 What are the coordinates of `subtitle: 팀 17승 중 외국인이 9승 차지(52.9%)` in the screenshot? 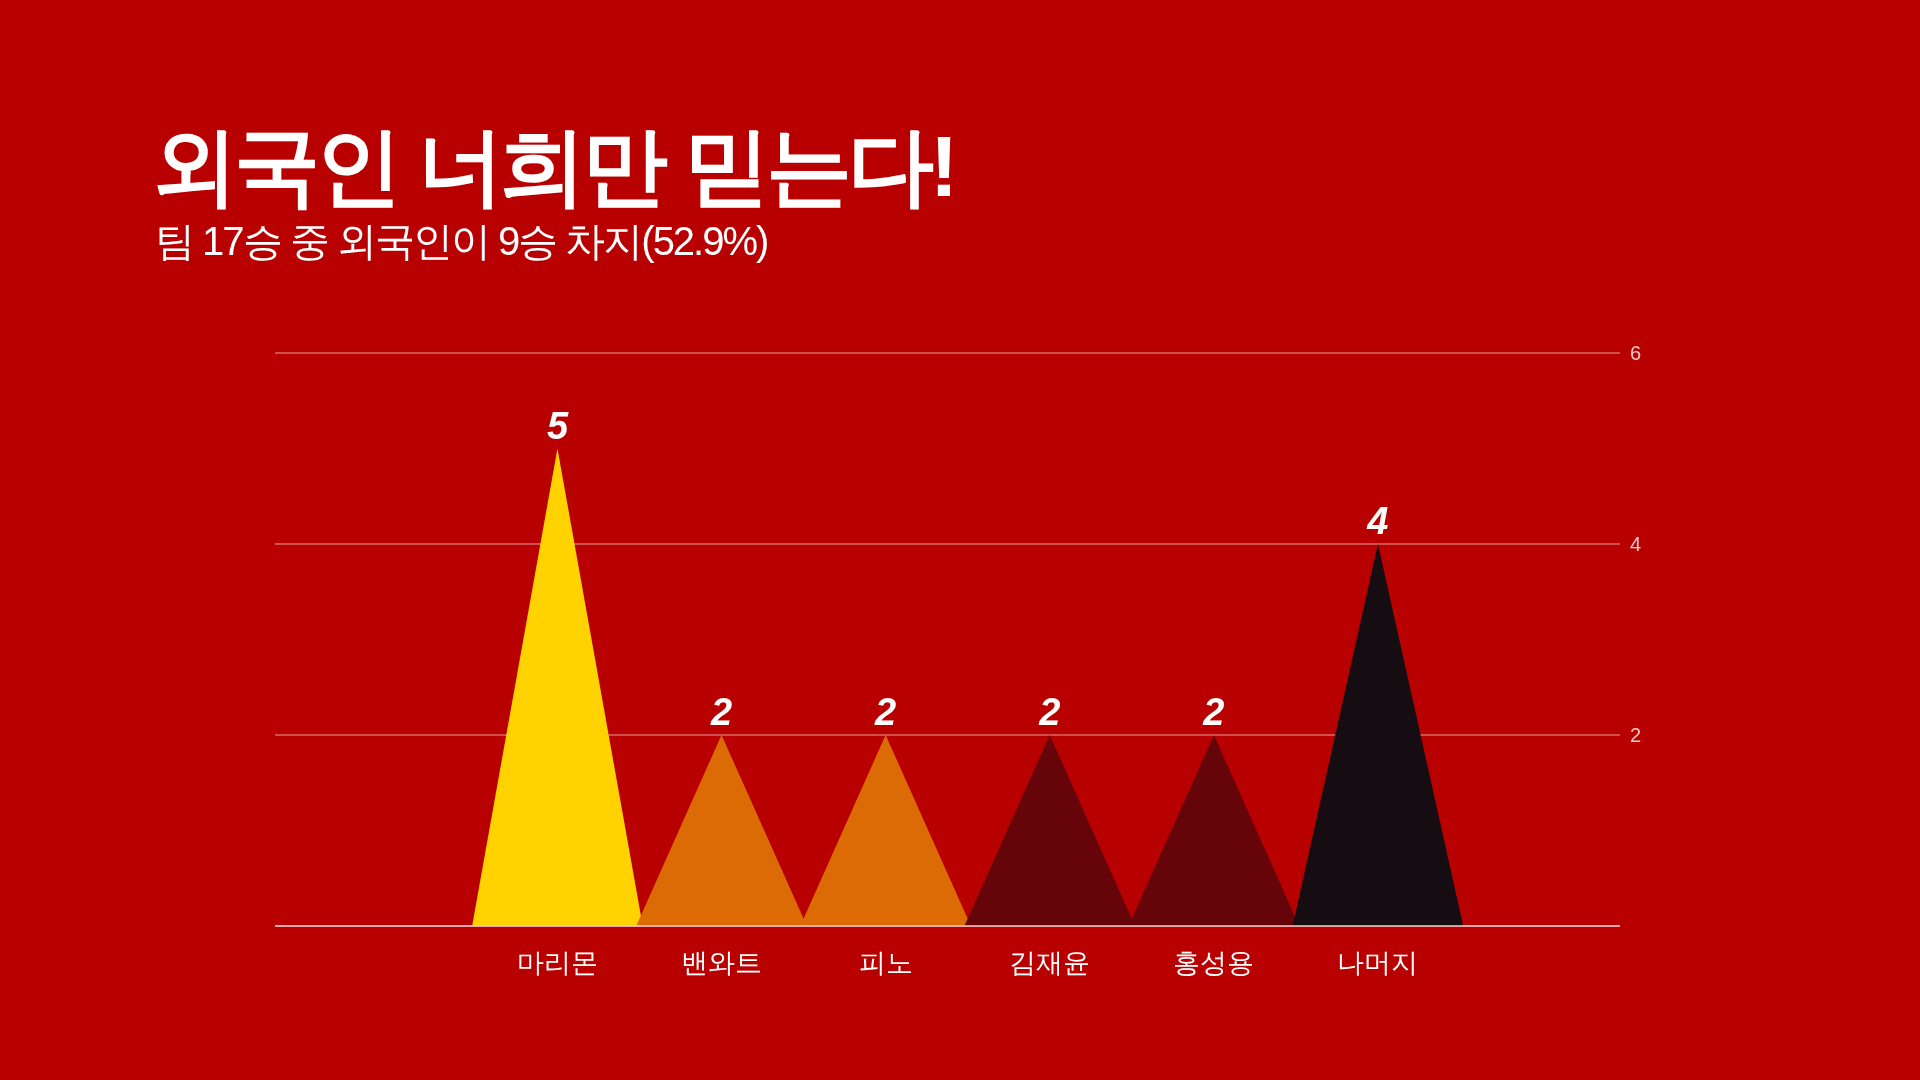 It's located at (461, 241).